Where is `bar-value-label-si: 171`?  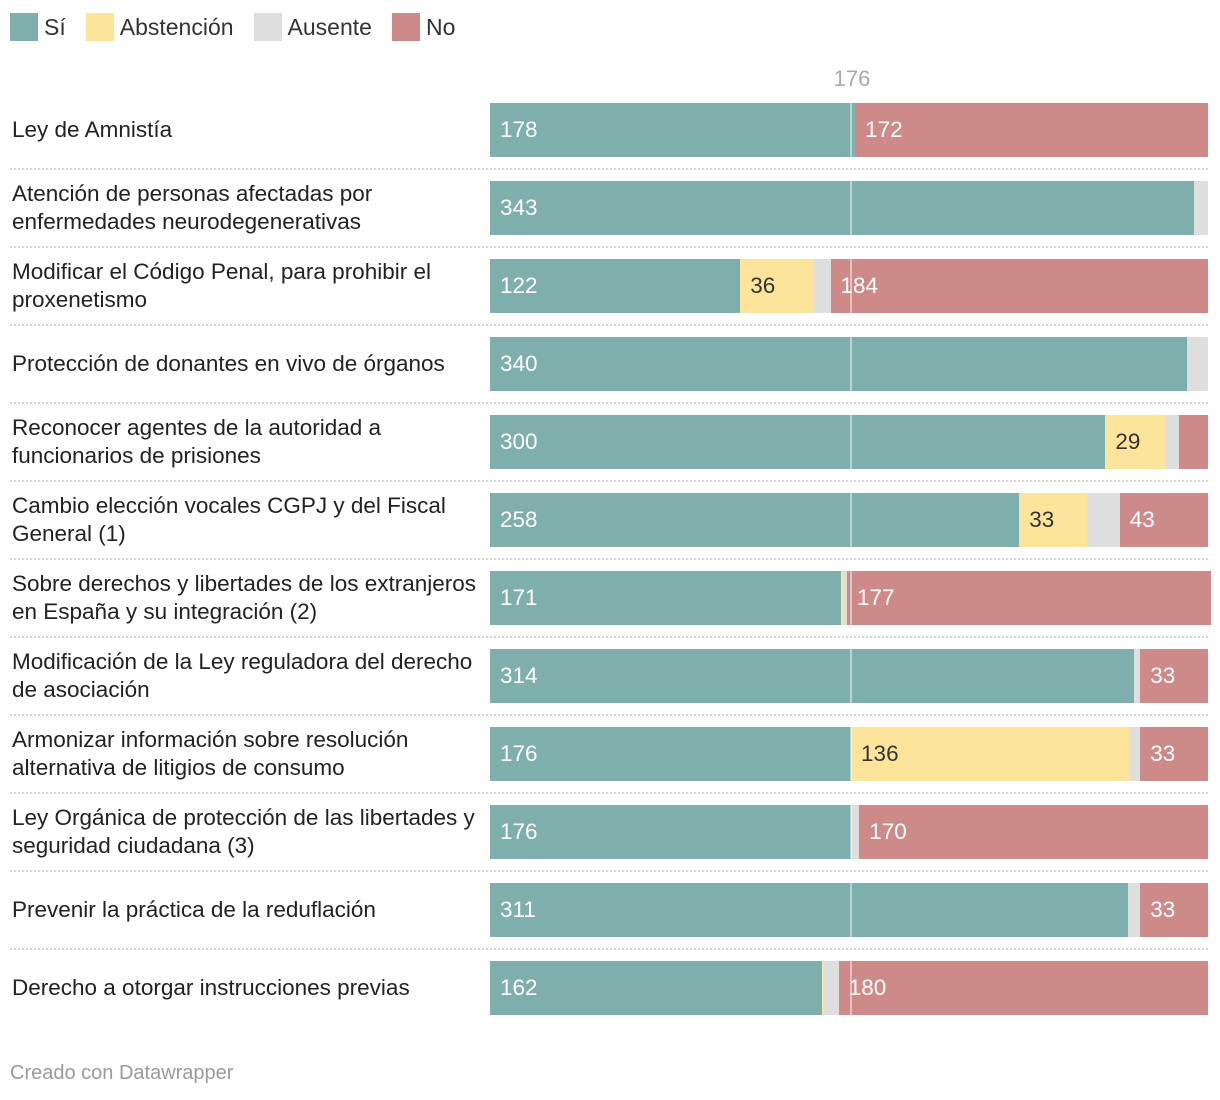
bar-value-label-si: 171 is located at coordinates (519, 597).